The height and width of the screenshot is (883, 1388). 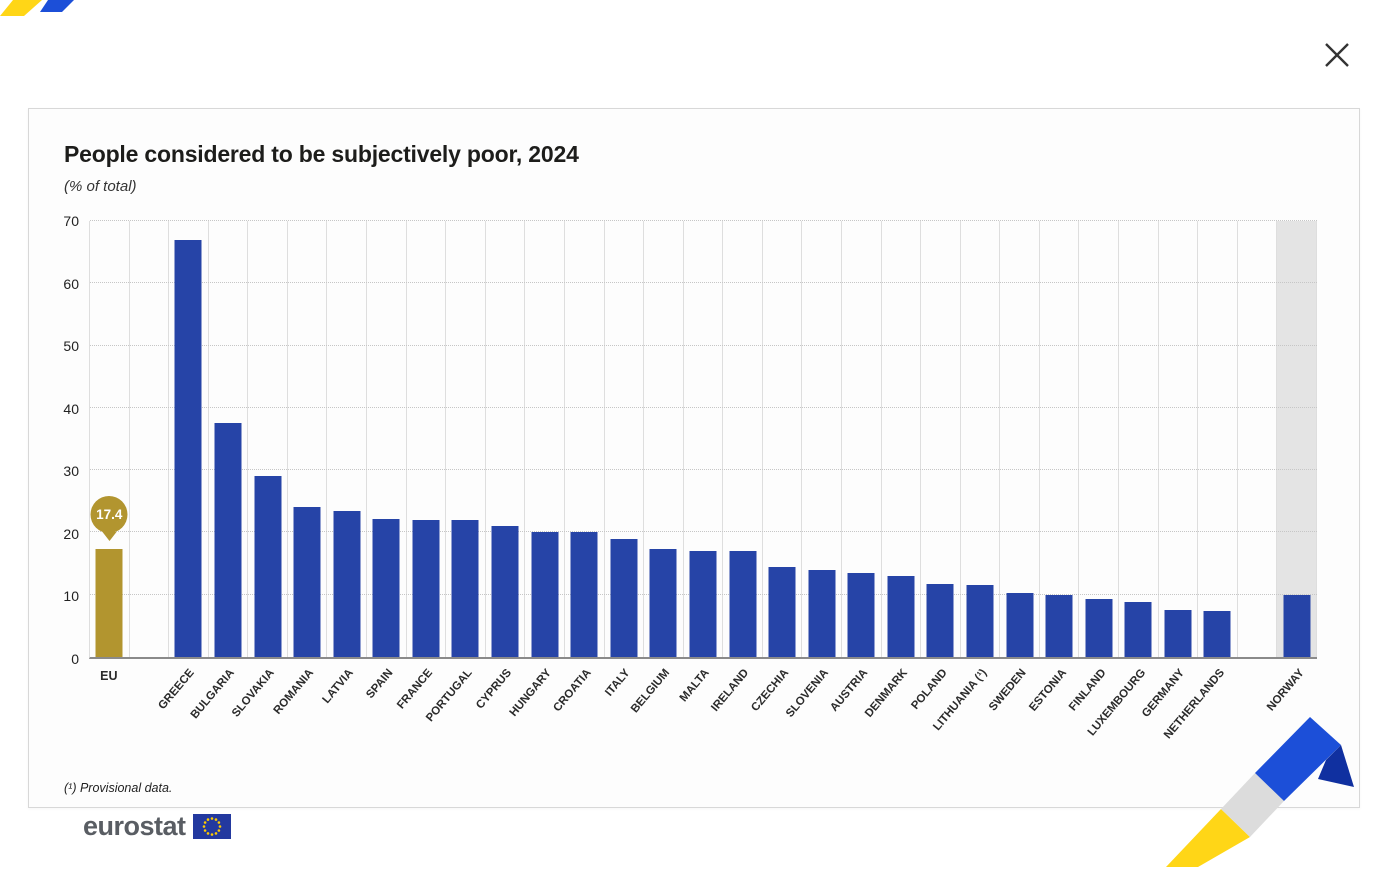 I want to click on bar-column-ireland, so click(x=743, y=439).